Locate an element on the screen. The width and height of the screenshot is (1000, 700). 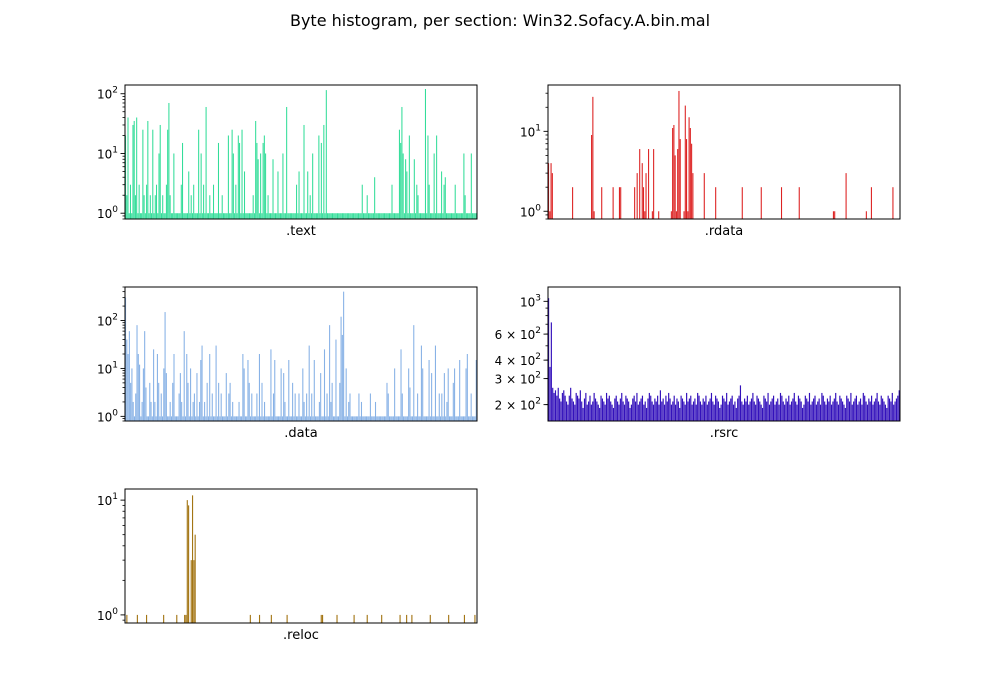
y-tick-label: 2 × 102 is located at coordinates (518, 405).